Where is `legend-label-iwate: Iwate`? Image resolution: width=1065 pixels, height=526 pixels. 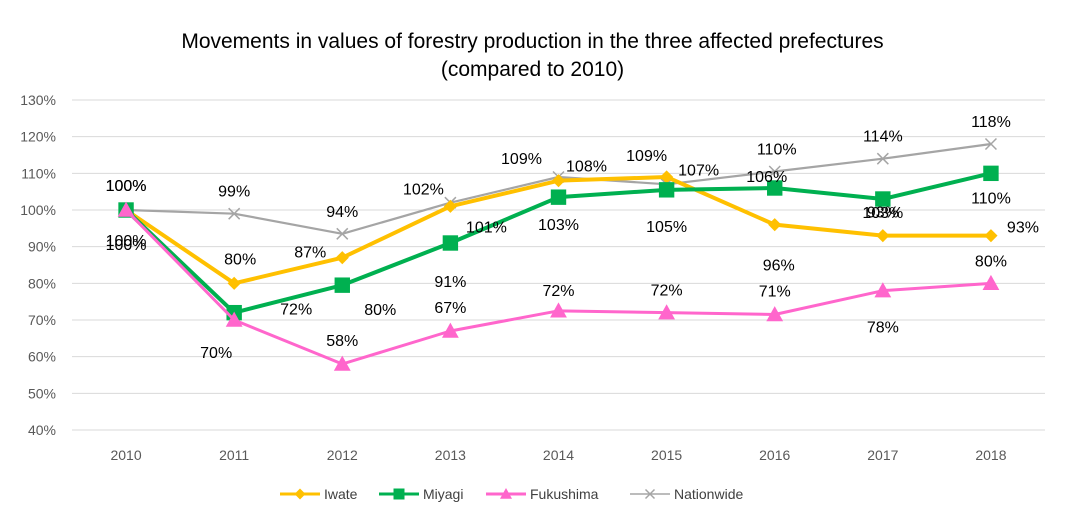 legend-label-iwate: Iwate is located at coordinates (341, 494).